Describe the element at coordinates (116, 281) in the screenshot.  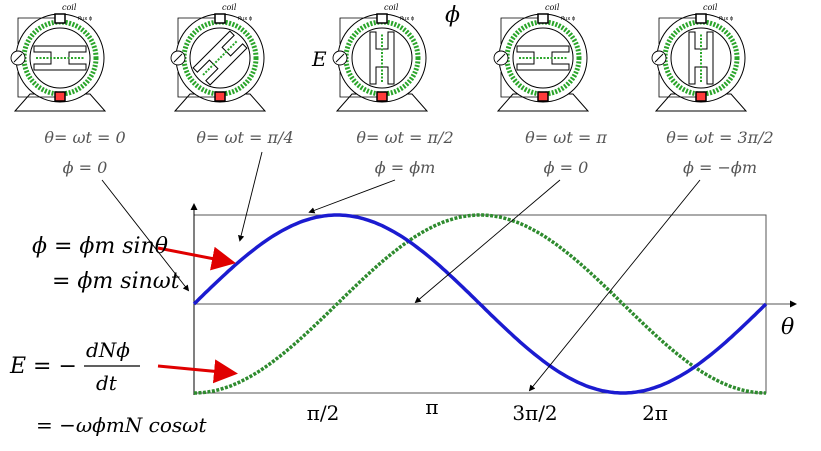
I see `flux-equation-line2: = ϕm sinωt` at that location.